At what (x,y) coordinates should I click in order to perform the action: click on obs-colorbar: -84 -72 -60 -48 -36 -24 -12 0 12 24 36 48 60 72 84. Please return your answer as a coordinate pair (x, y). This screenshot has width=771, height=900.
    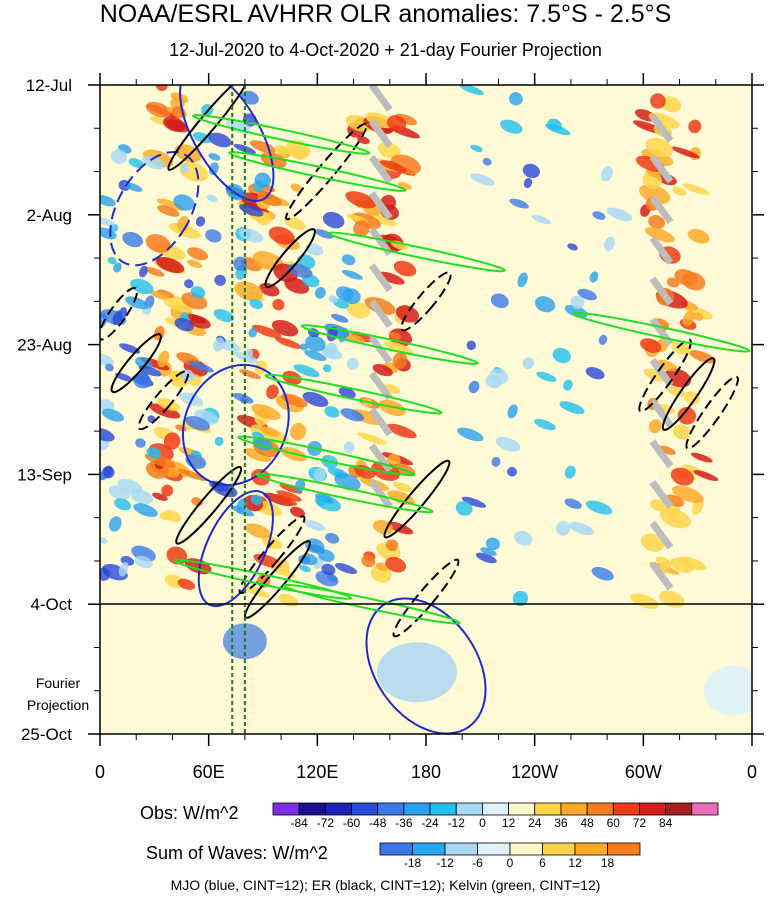
    Looking at the image, I should click on (495, 816).